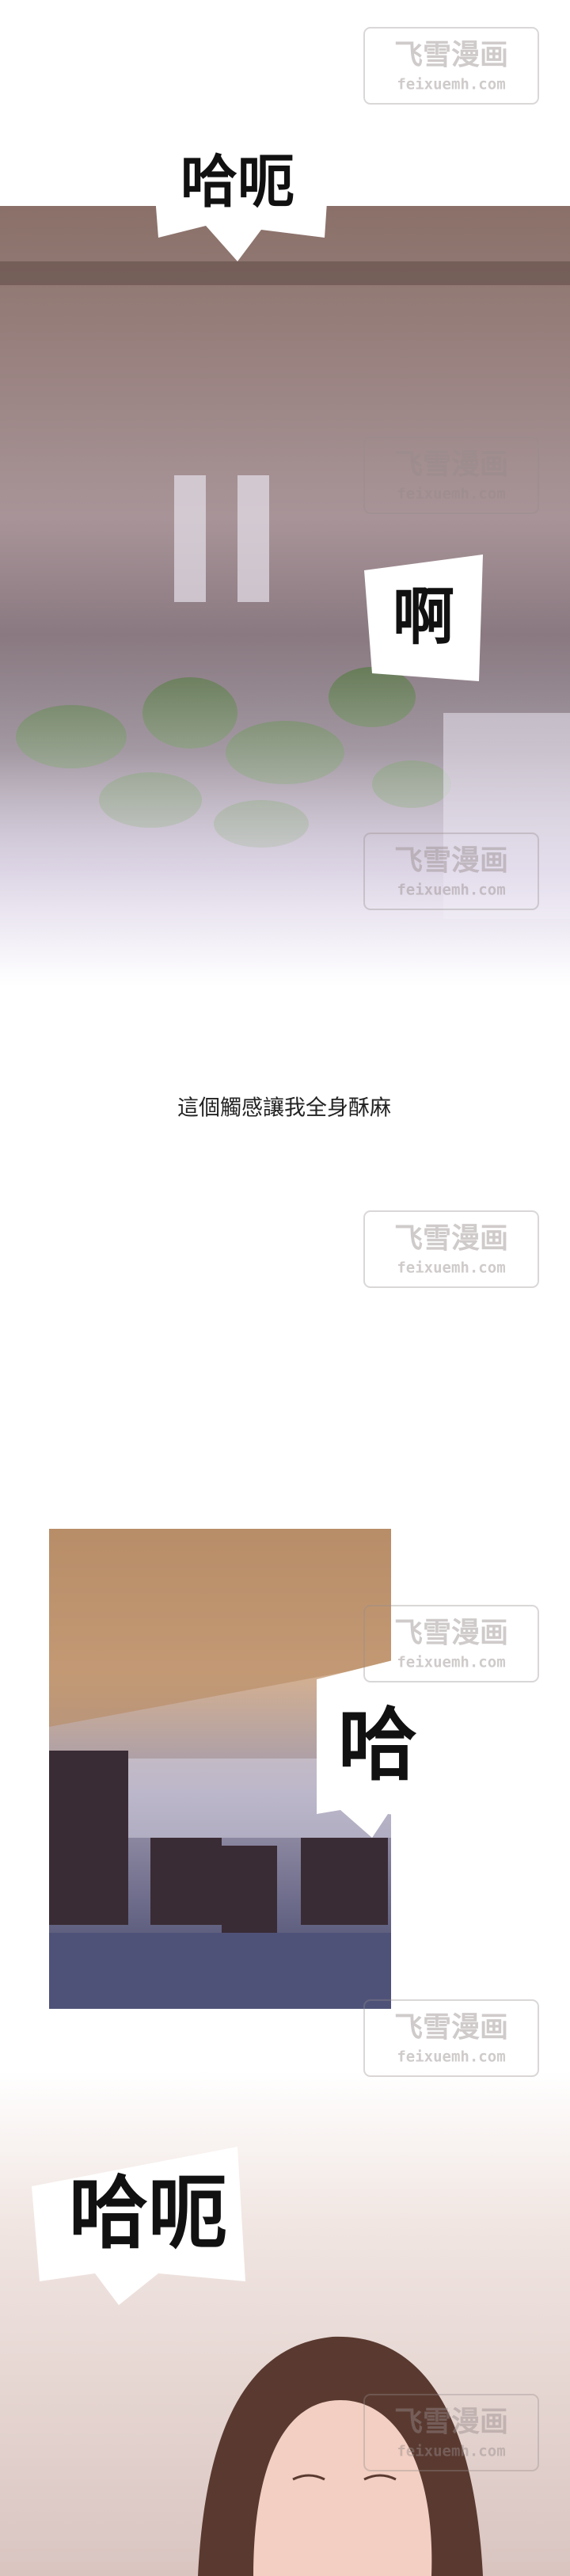 This screenshot has width=570, height=2576. Describe the element at coordinates (220, 1769) in the screenshot. I see `panel-room` at that location.